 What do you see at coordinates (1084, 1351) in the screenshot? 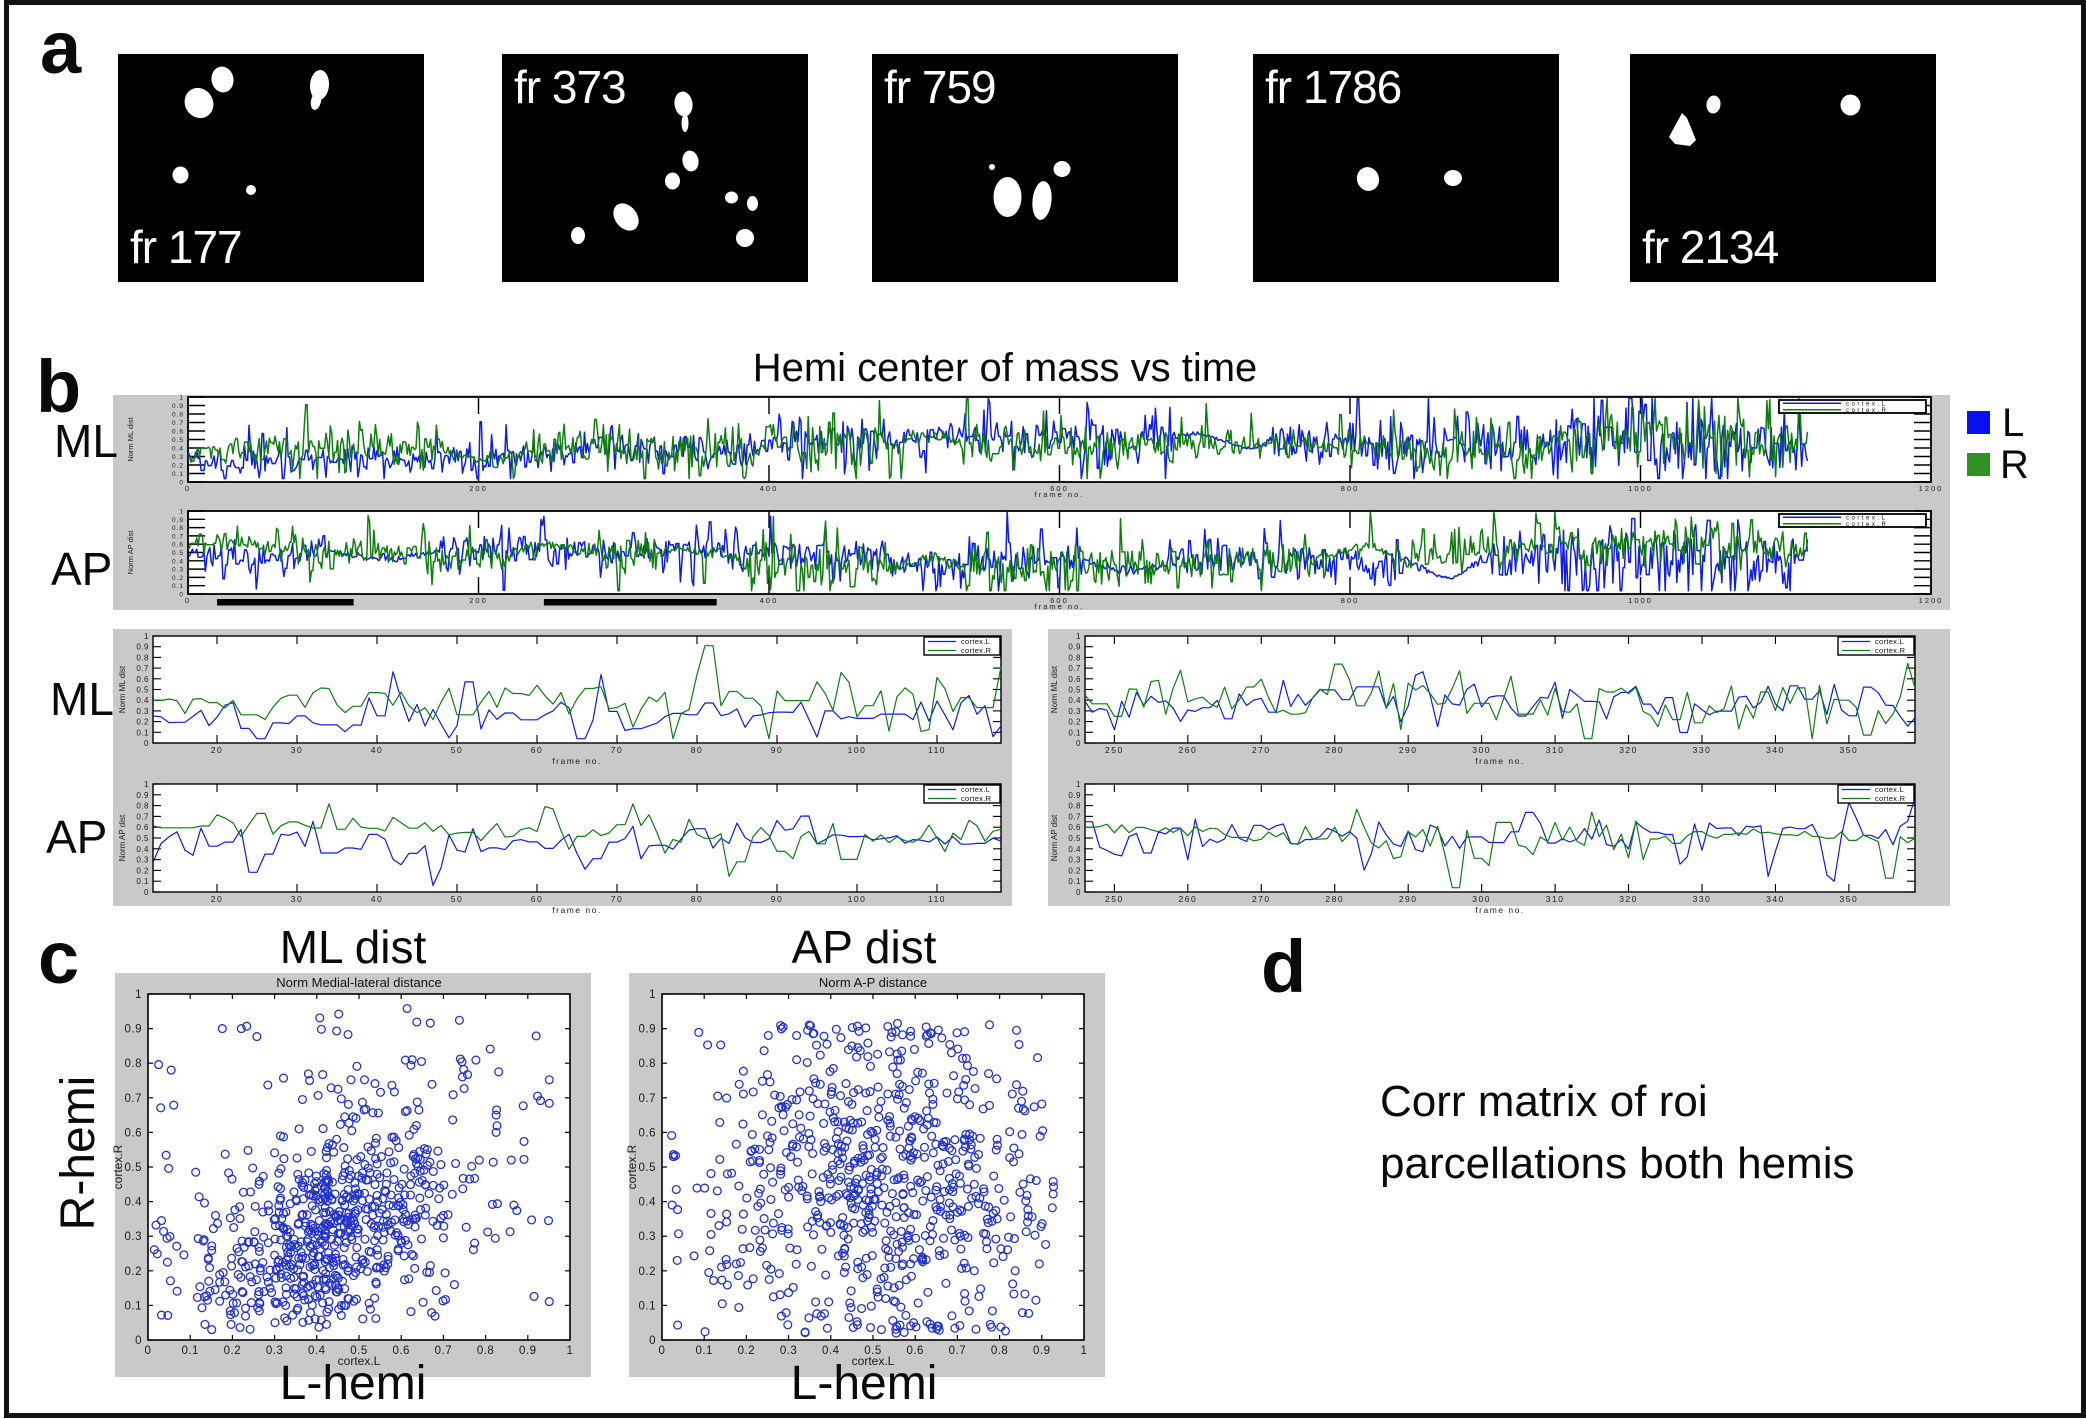
I see `tick-label: 1` at bounding box center [1084, 1351].